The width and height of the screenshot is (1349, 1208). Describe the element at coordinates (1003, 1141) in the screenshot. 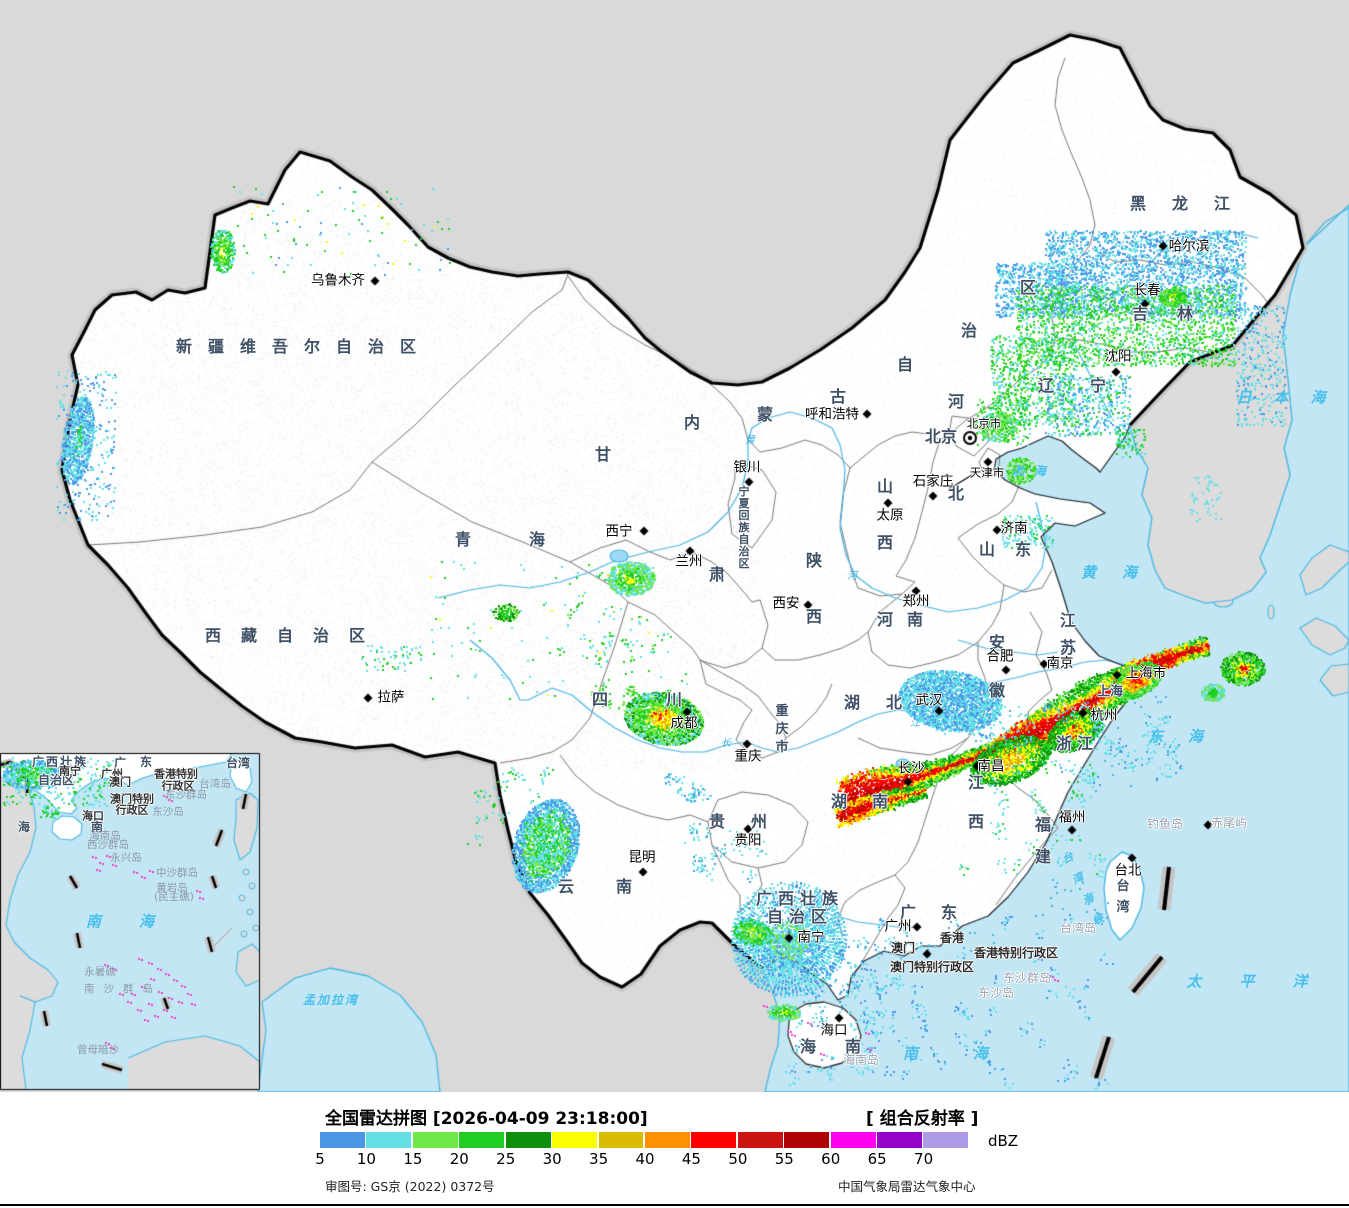

I see `legend-unit: dBZ` at that location.